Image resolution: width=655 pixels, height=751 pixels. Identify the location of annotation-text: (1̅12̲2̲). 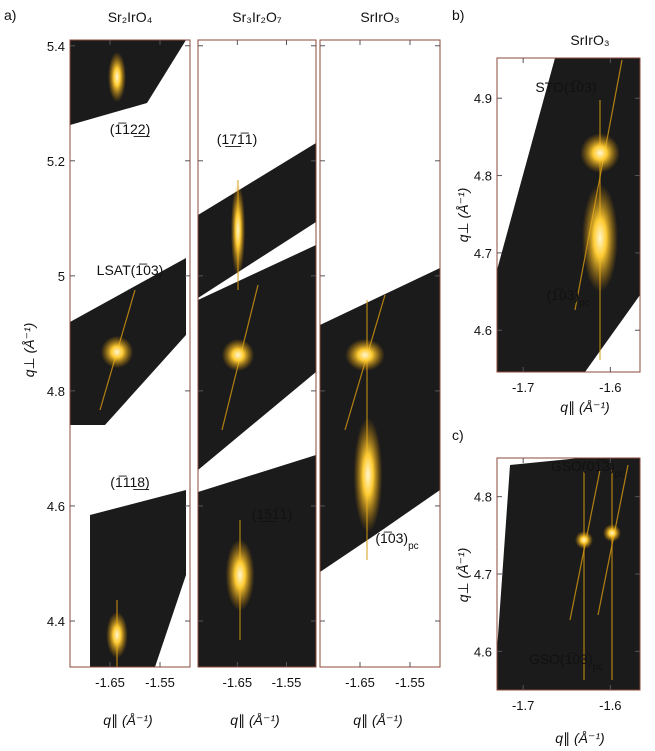
(130, 129).